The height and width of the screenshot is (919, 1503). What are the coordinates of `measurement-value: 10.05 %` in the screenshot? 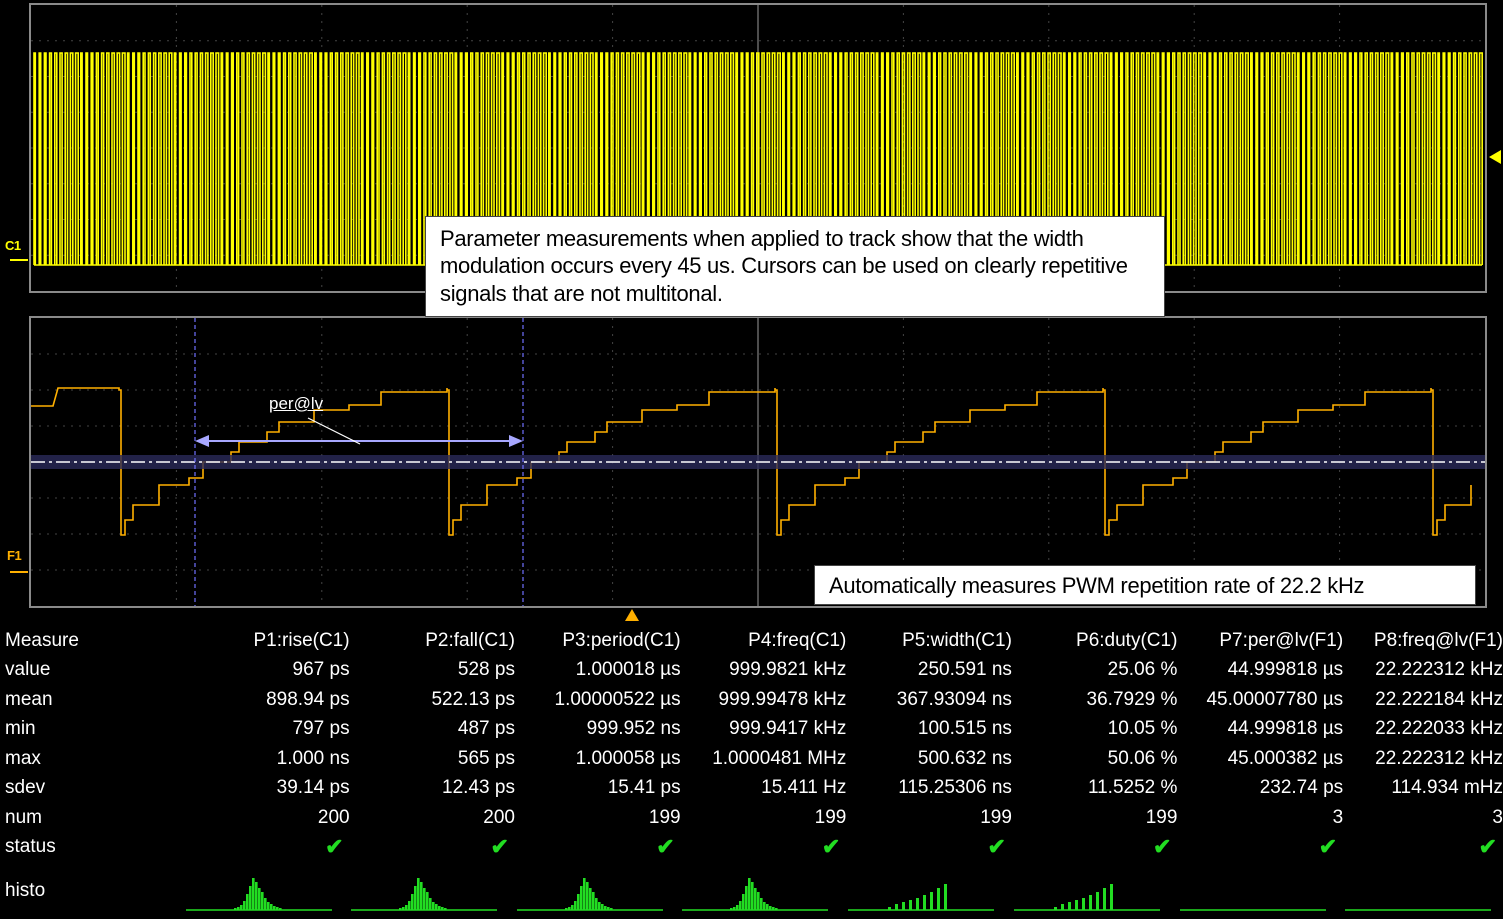 It's located at (1142, 729).